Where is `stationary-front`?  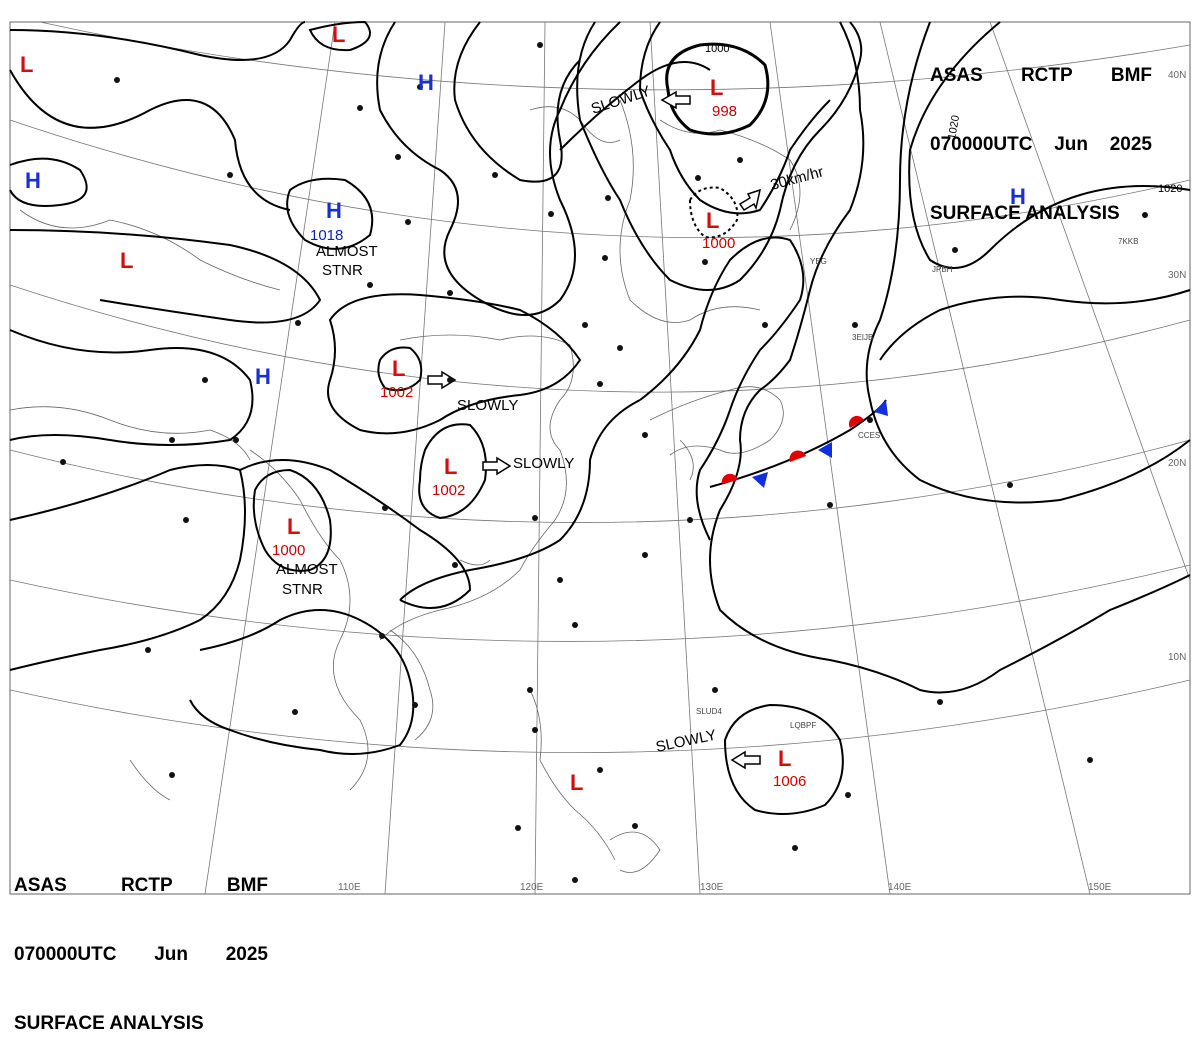
stationary-front is located at coordinates (798, 443).